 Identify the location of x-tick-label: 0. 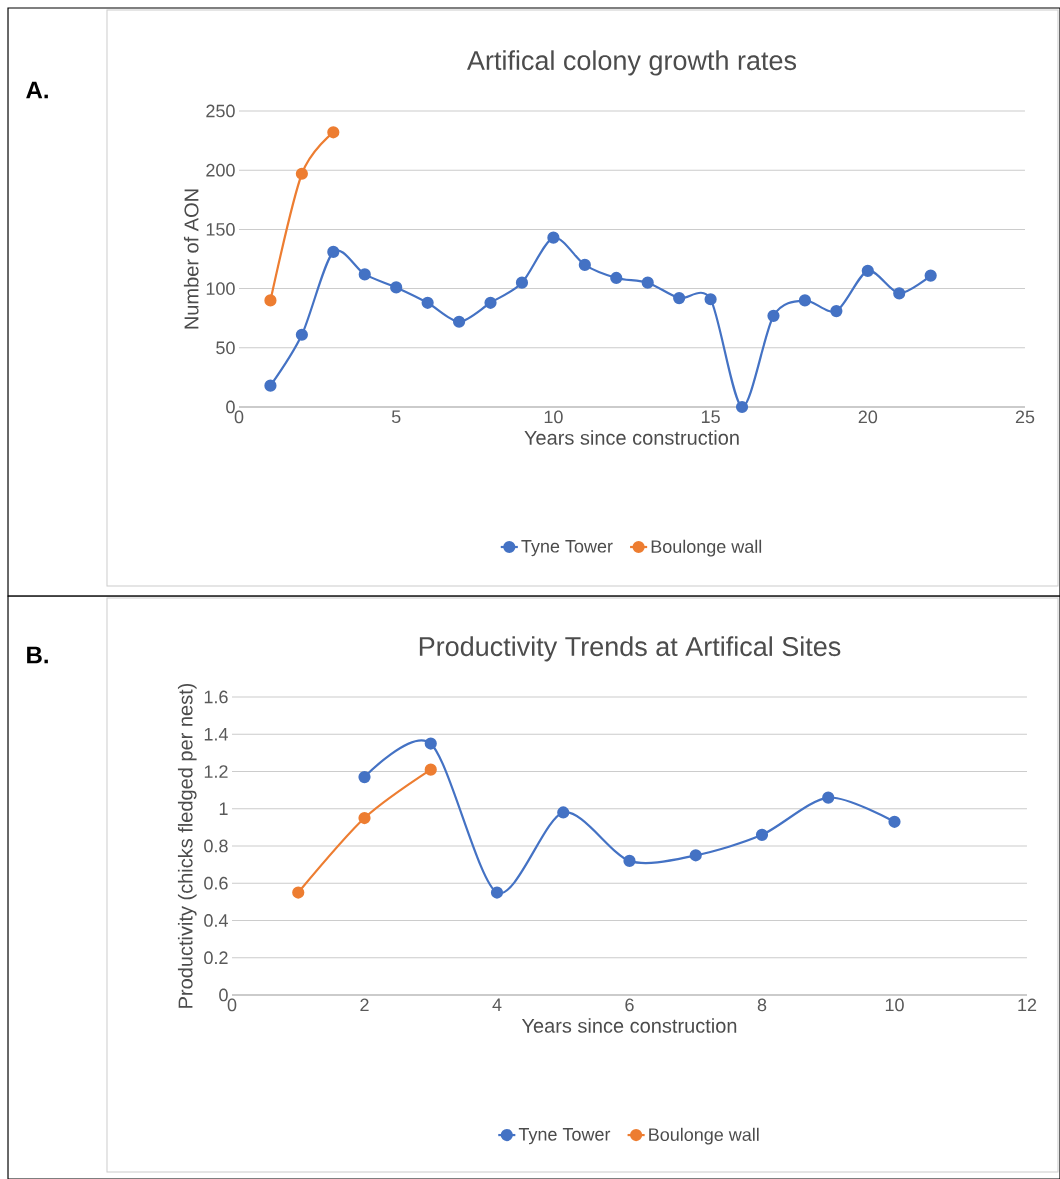
(239, 417).